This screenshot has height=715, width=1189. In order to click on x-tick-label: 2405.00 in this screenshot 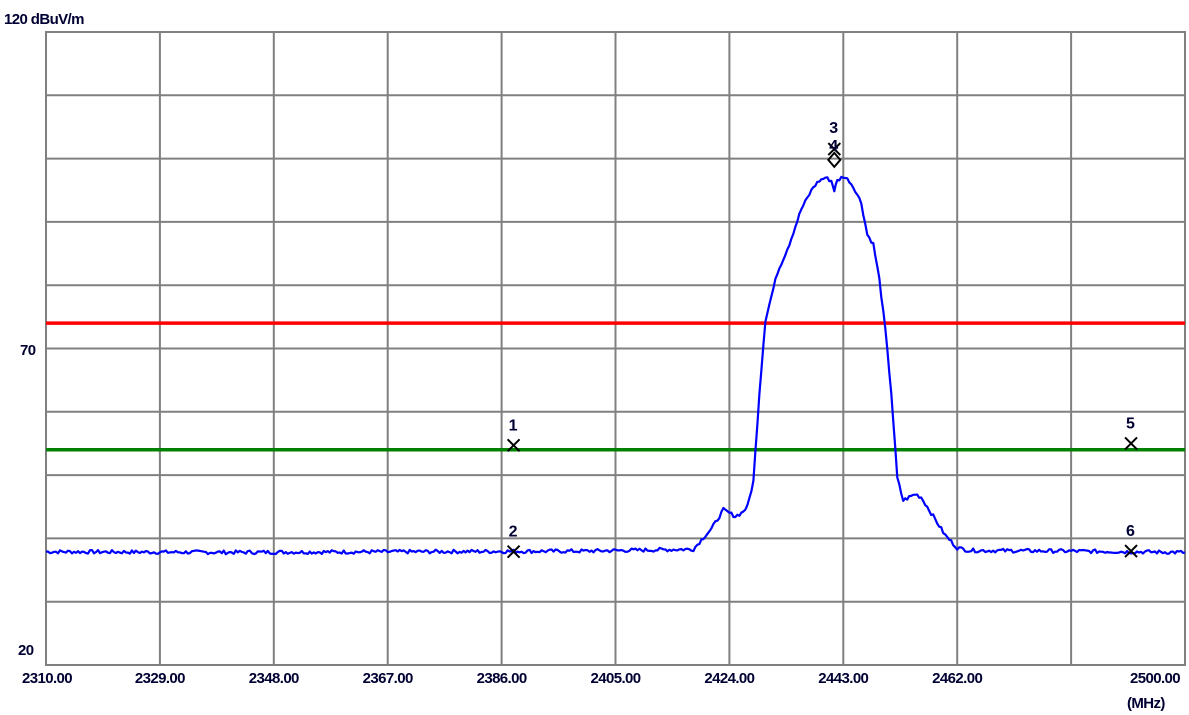, I will do `click(615, 678)`.